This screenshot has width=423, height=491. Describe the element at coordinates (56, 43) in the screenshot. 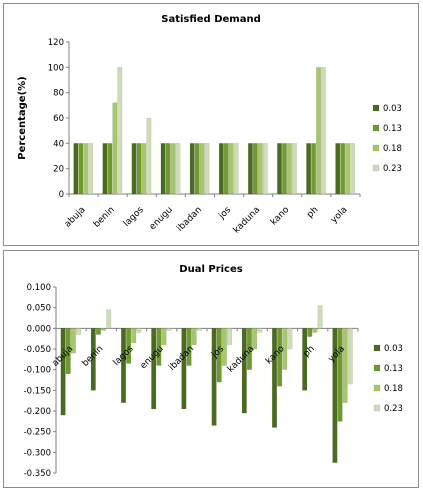

I see `y-tick-label: 120` at that location.